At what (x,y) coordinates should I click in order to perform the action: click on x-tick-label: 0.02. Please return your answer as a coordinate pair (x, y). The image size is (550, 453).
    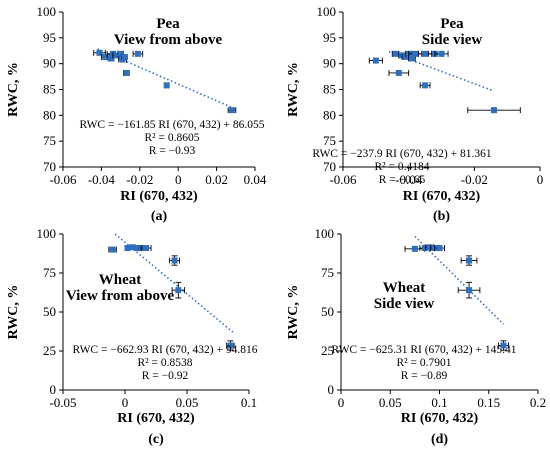
    Looking at the image, I should click on (216, 179).